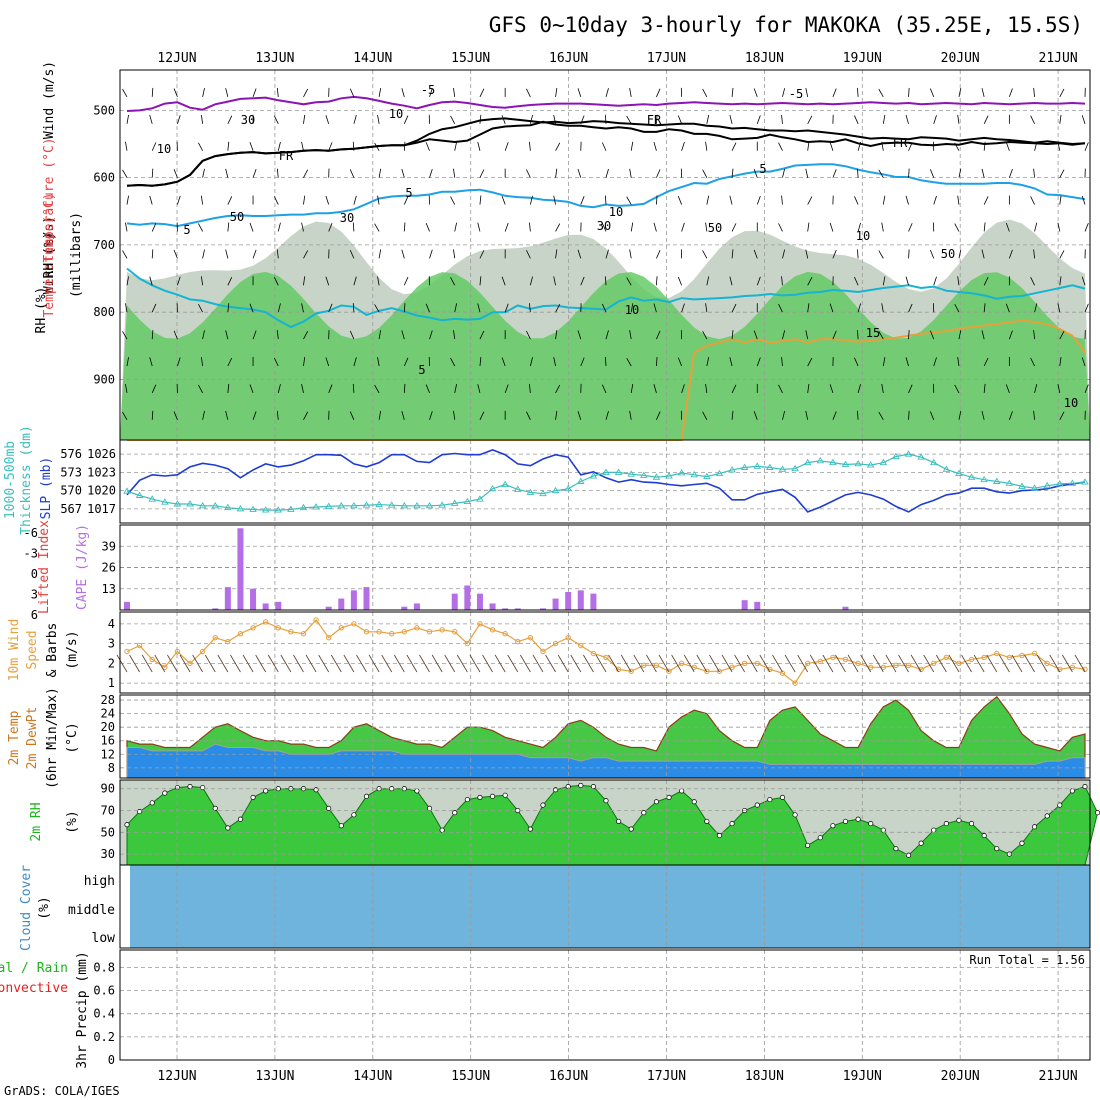  I want to click on date-label-bottom: 17JUN, so click(666, 1076).